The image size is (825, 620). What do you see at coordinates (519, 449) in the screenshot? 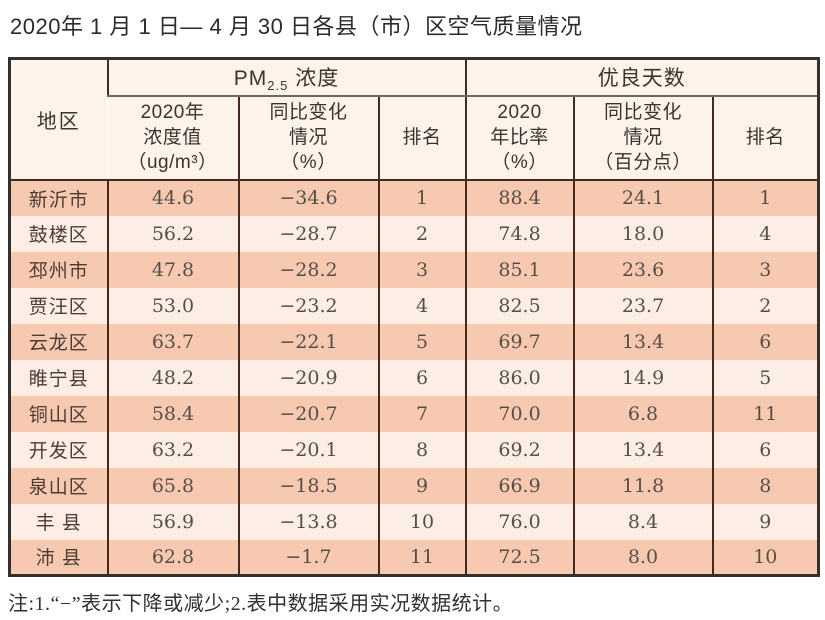
I see `cell-good-ratio: 69.2` at bounding box center [519, 449].